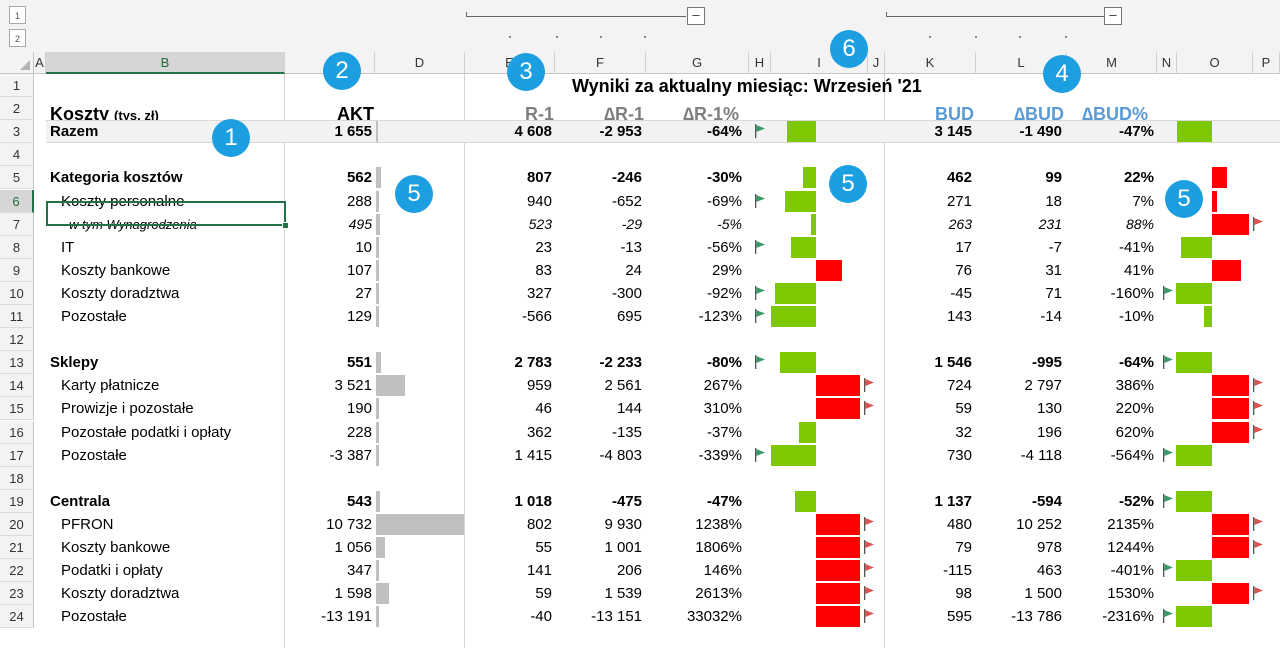  What do you see at coordinates (359, 178) in the screenshot?
I see `akt-value: 562` at bounding box center [359, 178].